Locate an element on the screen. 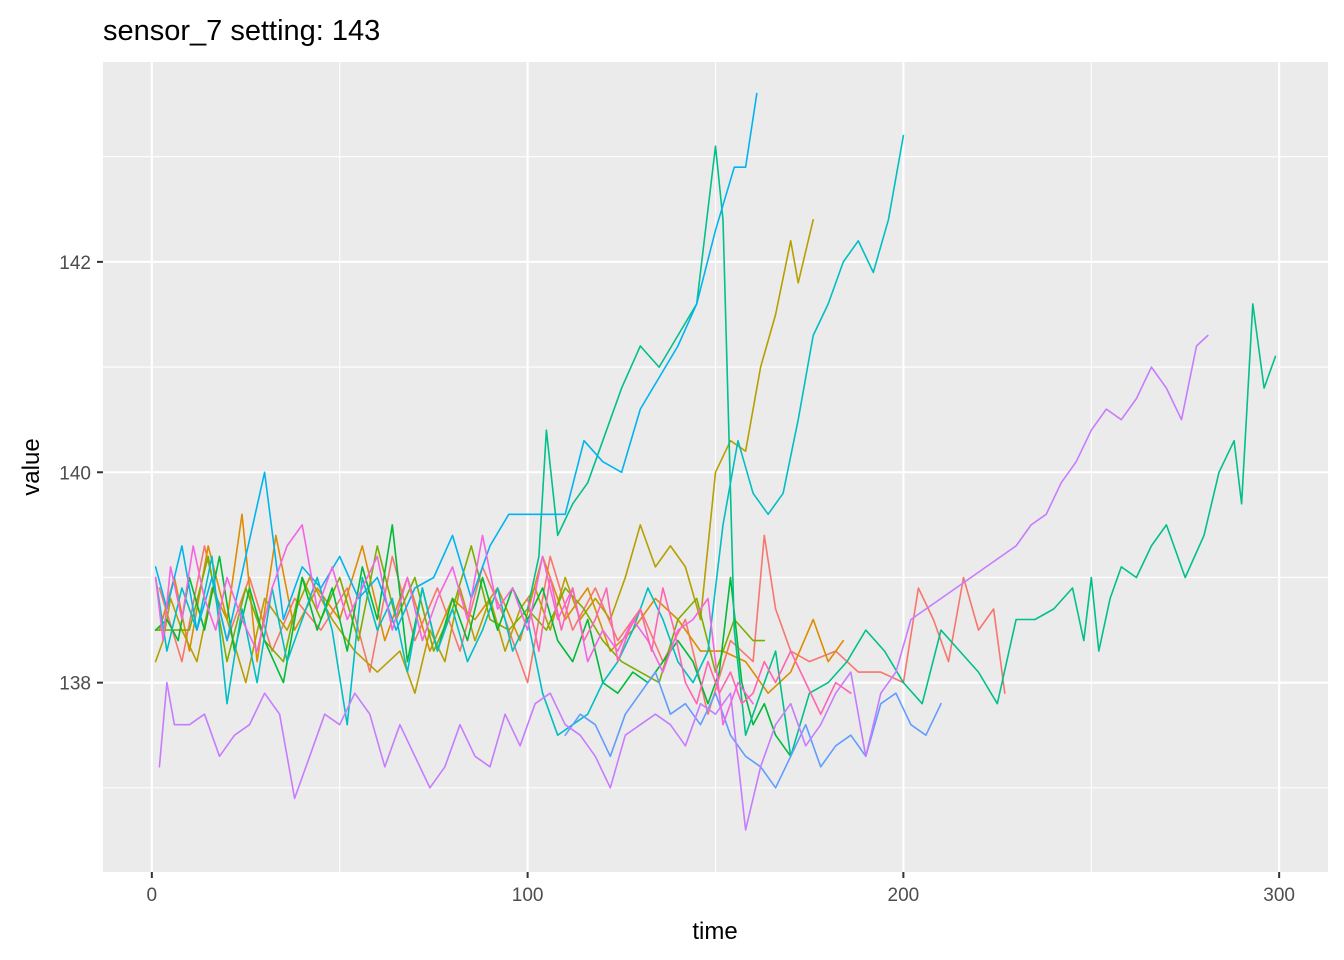  chart-title: sensor_7 setting: 143 is located at coordinates (241, 31).